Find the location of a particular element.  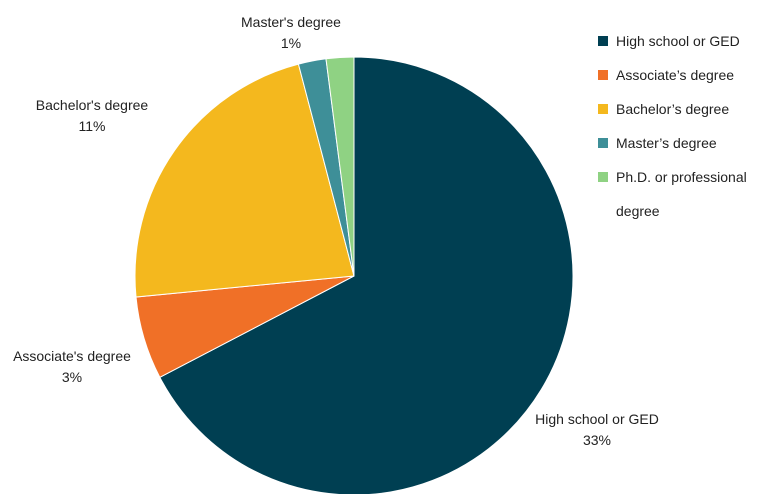

legend-item-masters: Master’s degree is located at coordinates (678, 143).